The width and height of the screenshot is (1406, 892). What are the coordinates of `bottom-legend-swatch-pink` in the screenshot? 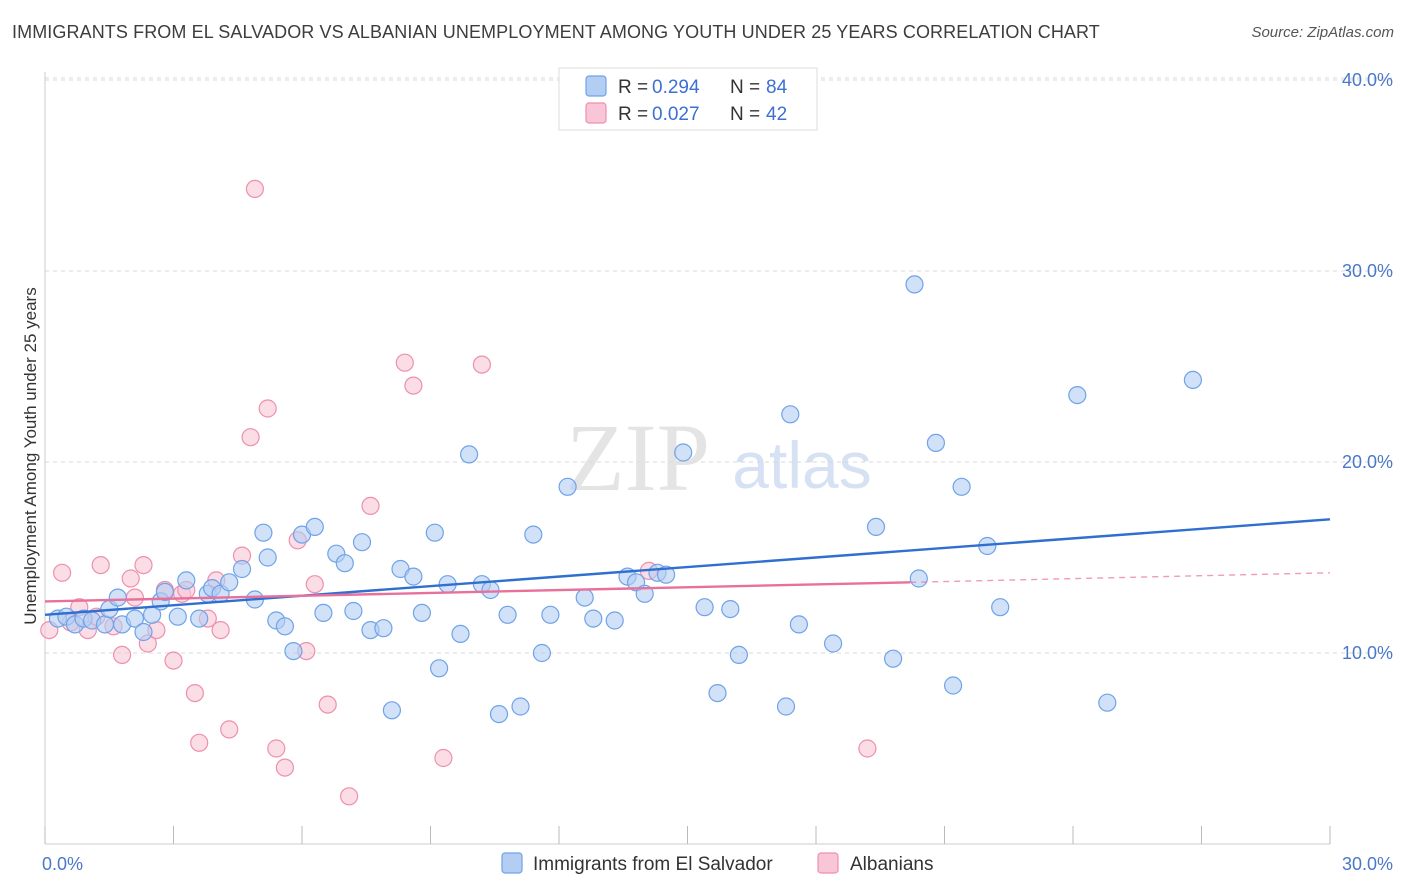 It's located at (828, 863).